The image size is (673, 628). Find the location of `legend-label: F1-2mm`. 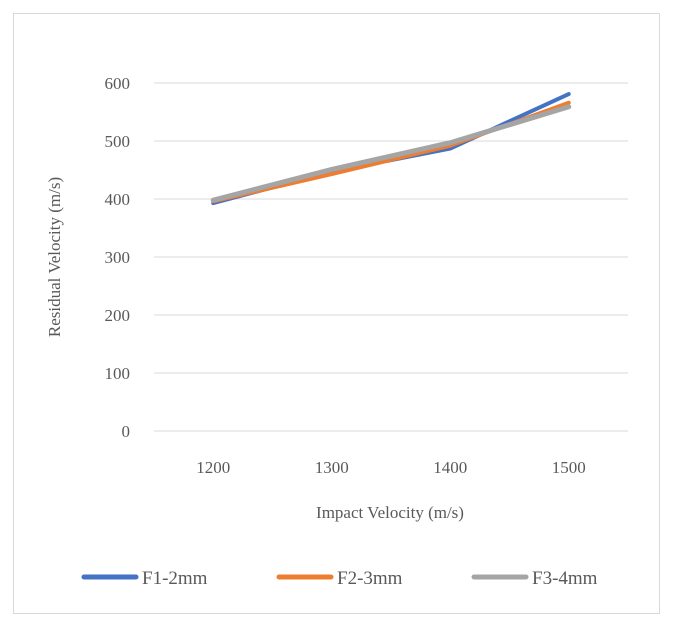

legend-label: F1-2mm is located at coordinates (175, 578).